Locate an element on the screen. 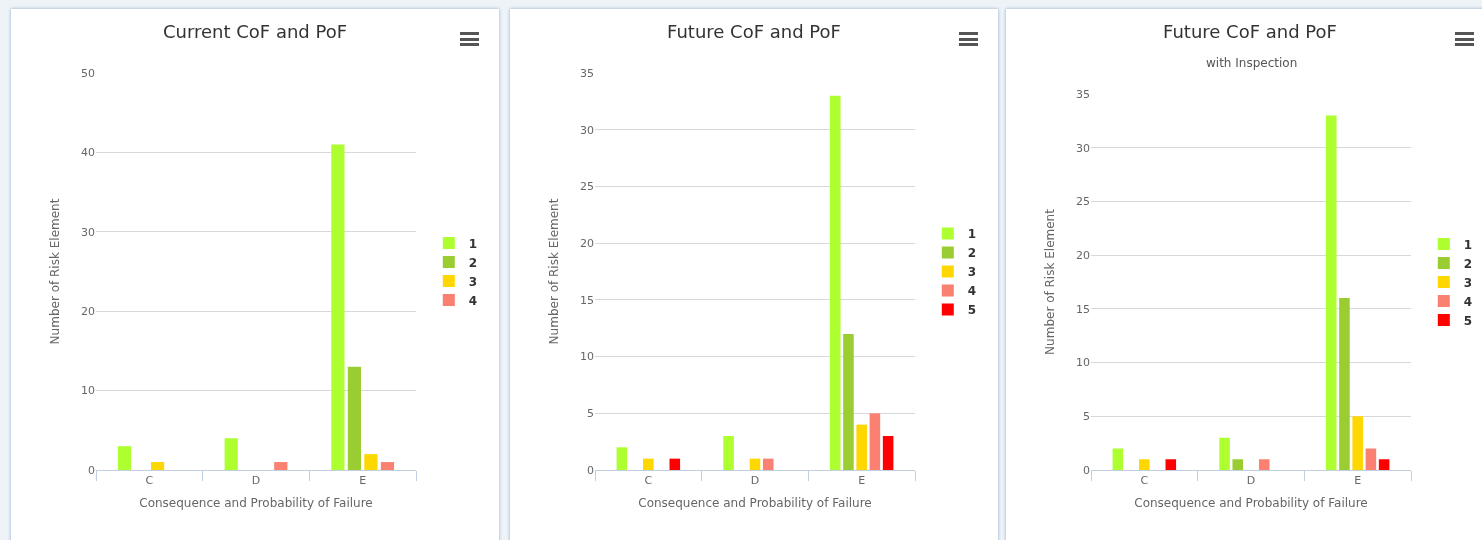 This screenshot has height=540, width=1482. chart-subtitle: with Inspection is located at coordinates (1252, 63).